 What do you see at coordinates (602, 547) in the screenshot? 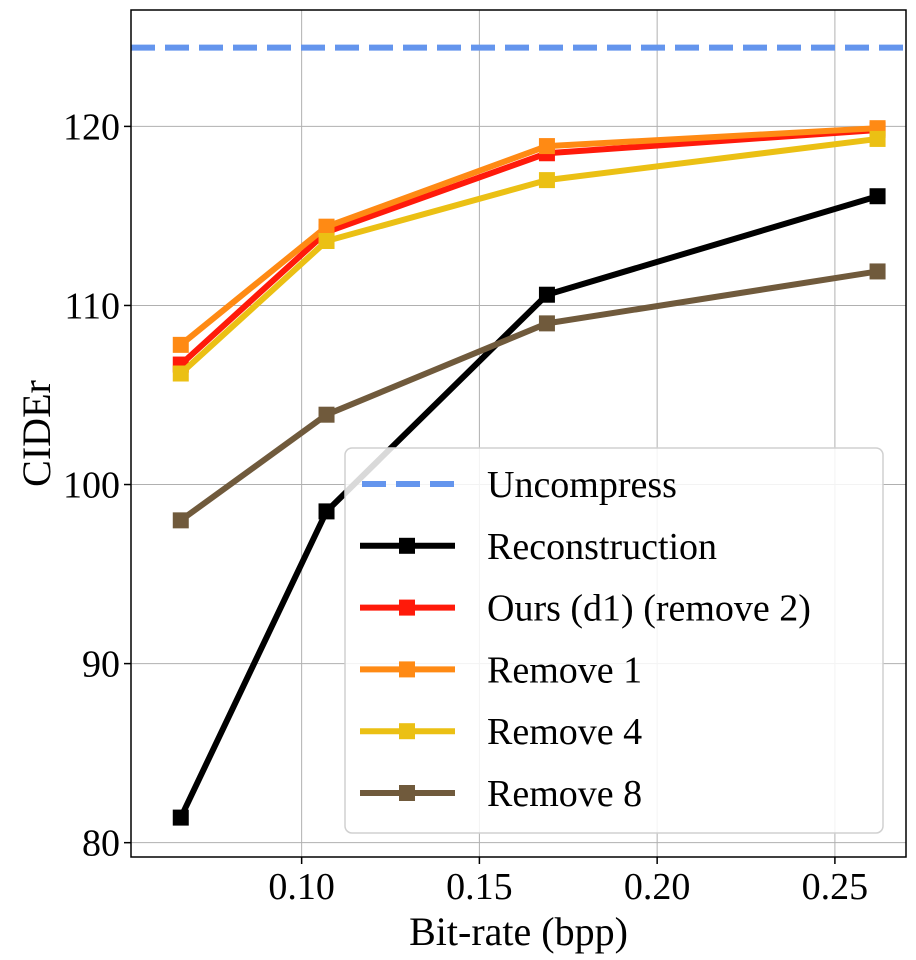
I see `legend-label: Reconstruction` at bounding box center [602, 547].